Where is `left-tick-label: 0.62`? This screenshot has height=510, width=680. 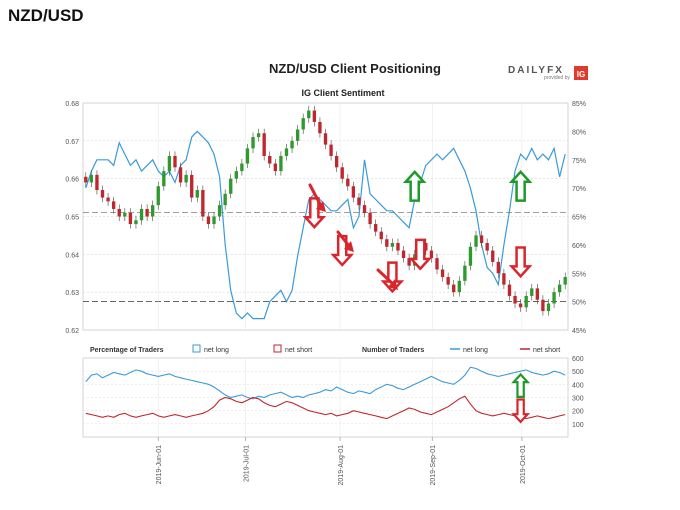 left-tick-label: 0.62 is located at coordinates (72, 331).